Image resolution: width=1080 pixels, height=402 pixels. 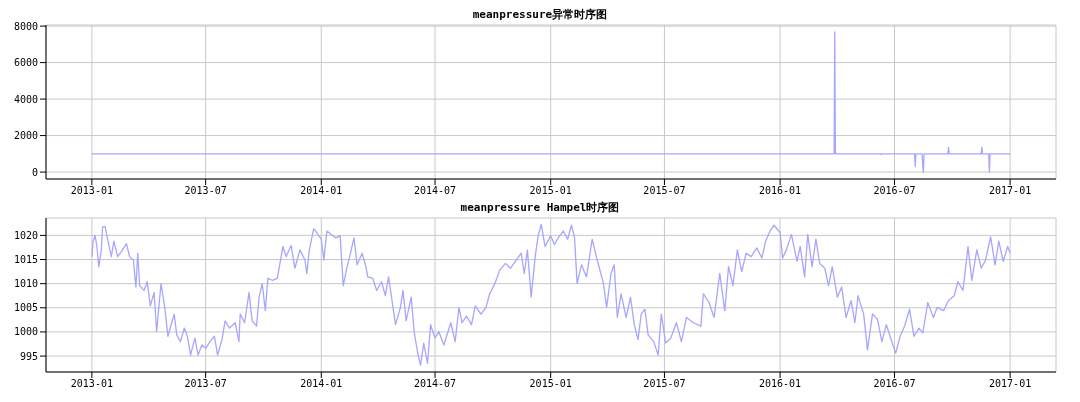 I want to click on y-tick-label: 2000, so click(x=25, y=136).